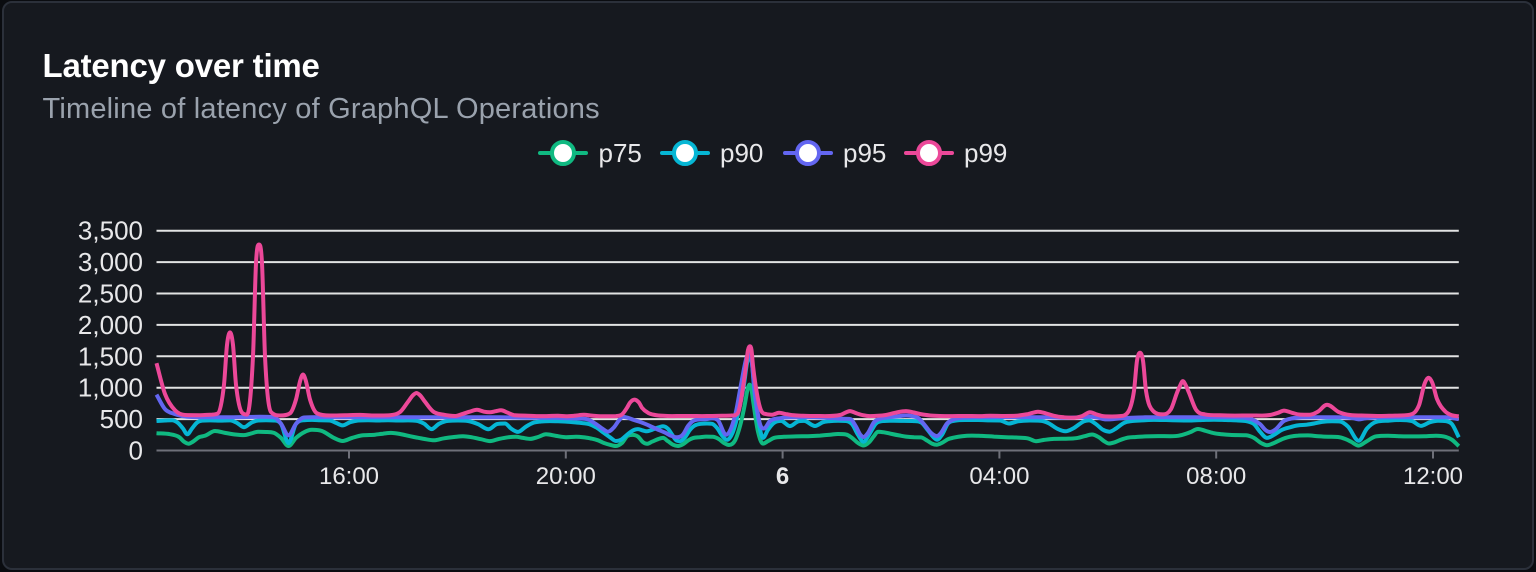 This screenshot has width=1536, height=572. I want to click on svg-text: 16:00, so click(349, 476).